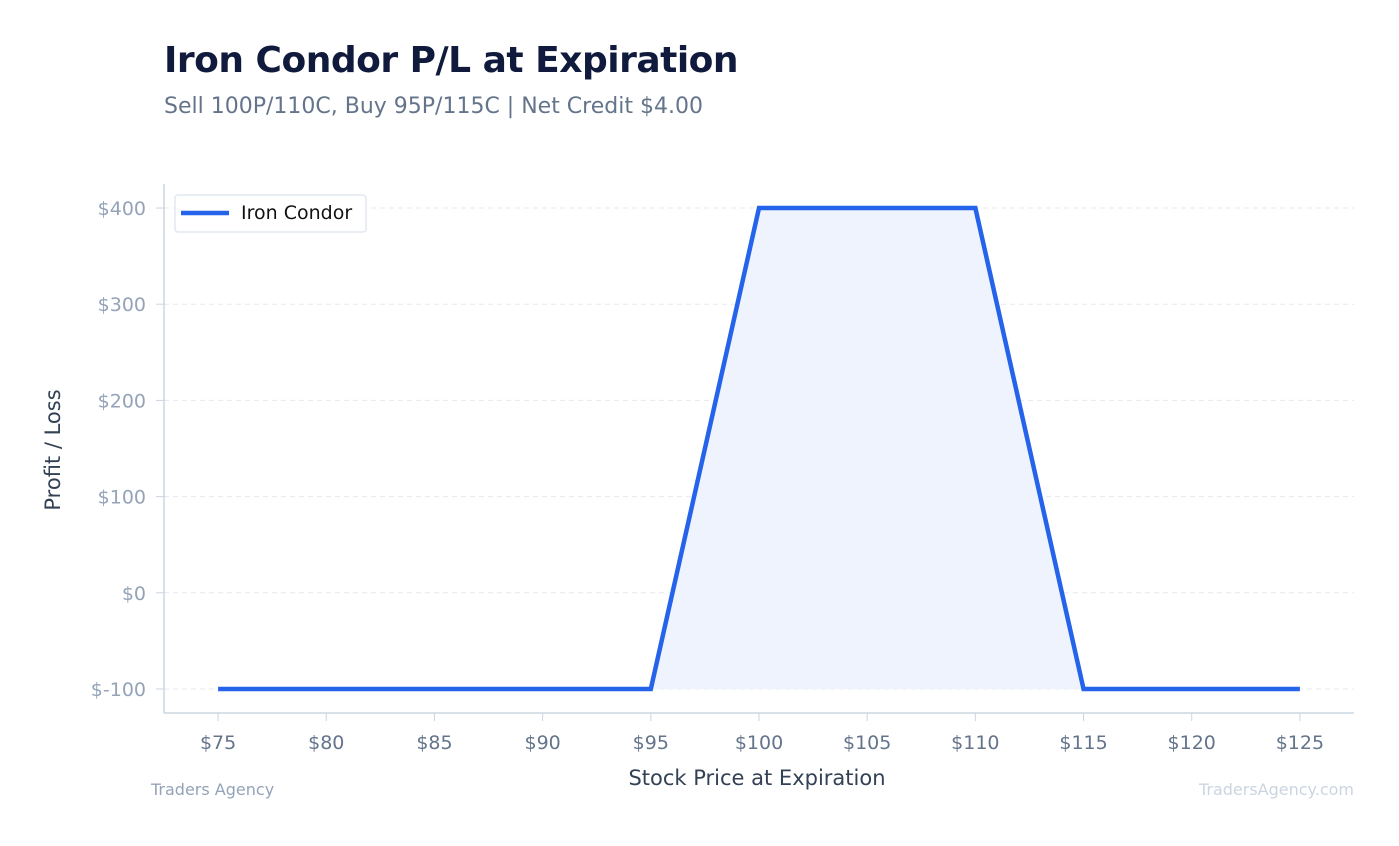 This screenshot has height=846, width=1399. What do you see at coordinates (213, 789) in the screenshot?
I see `footer-brand: Traders Agency` at bounding box center [213, 789].